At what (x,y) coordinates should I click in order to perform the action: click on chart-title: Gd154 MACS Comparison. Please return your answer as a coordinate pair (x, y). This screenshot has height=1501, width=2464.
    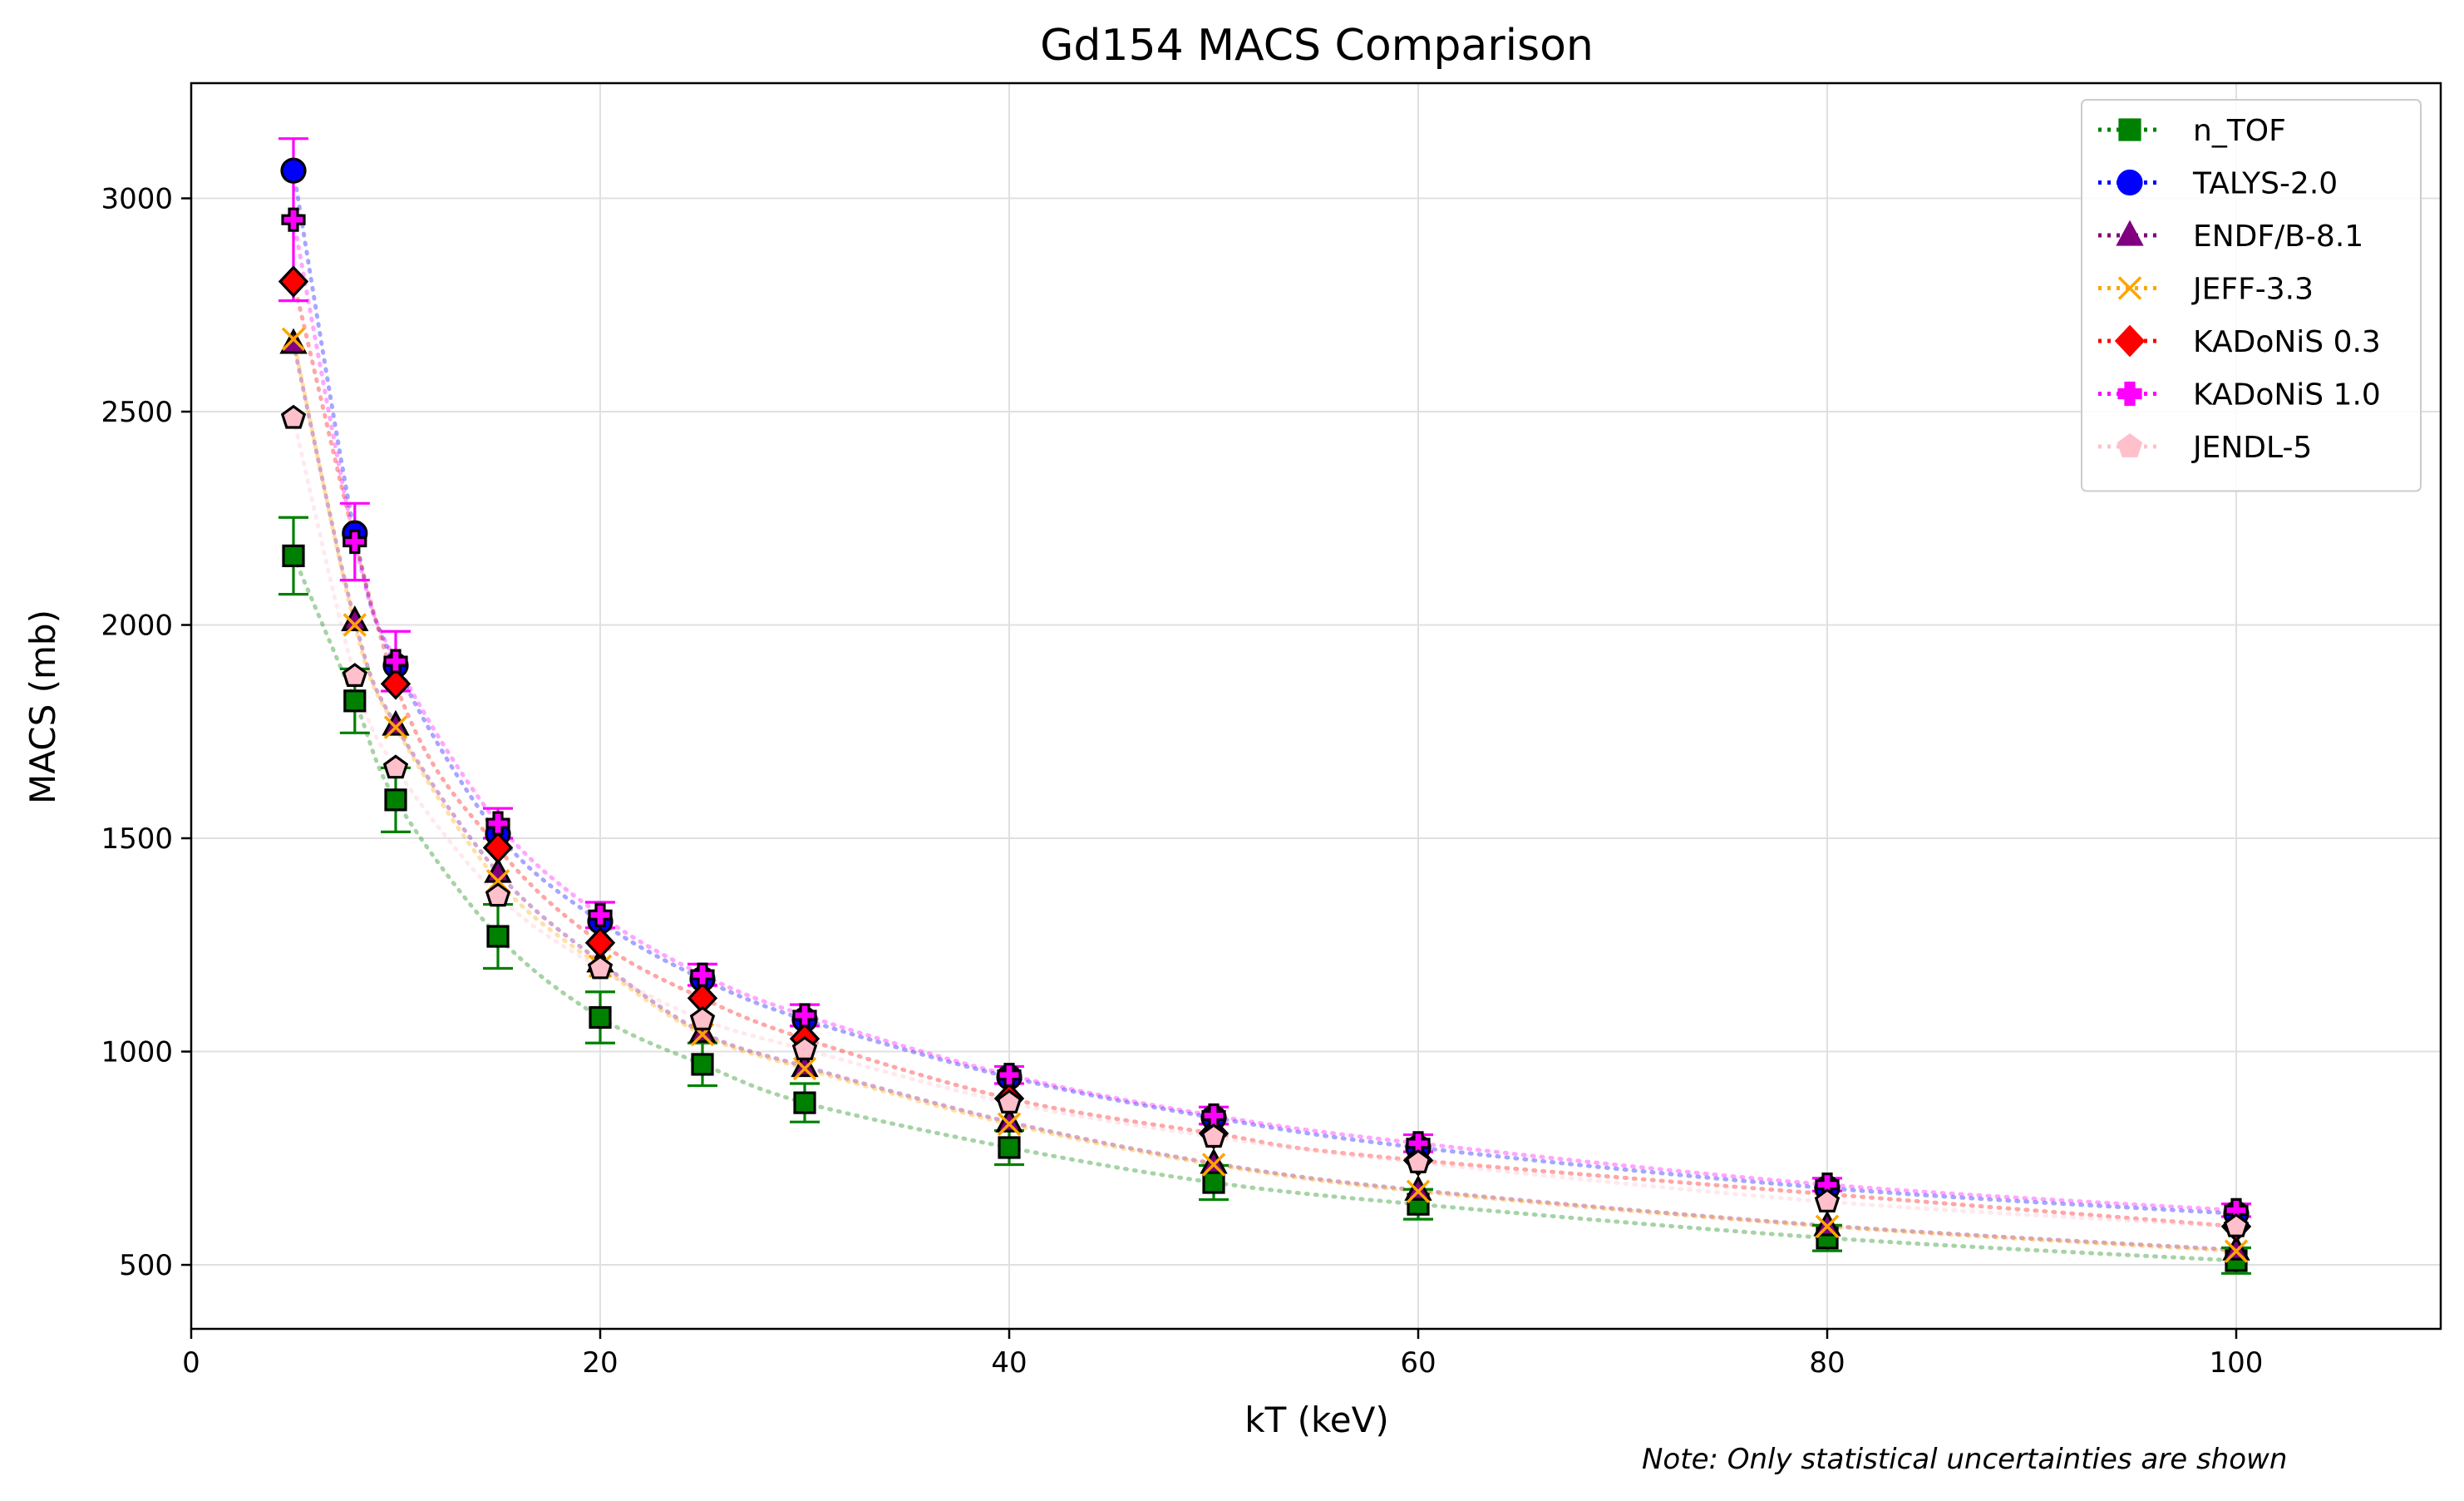
    Looking at the image, I should click on (1317, 46).